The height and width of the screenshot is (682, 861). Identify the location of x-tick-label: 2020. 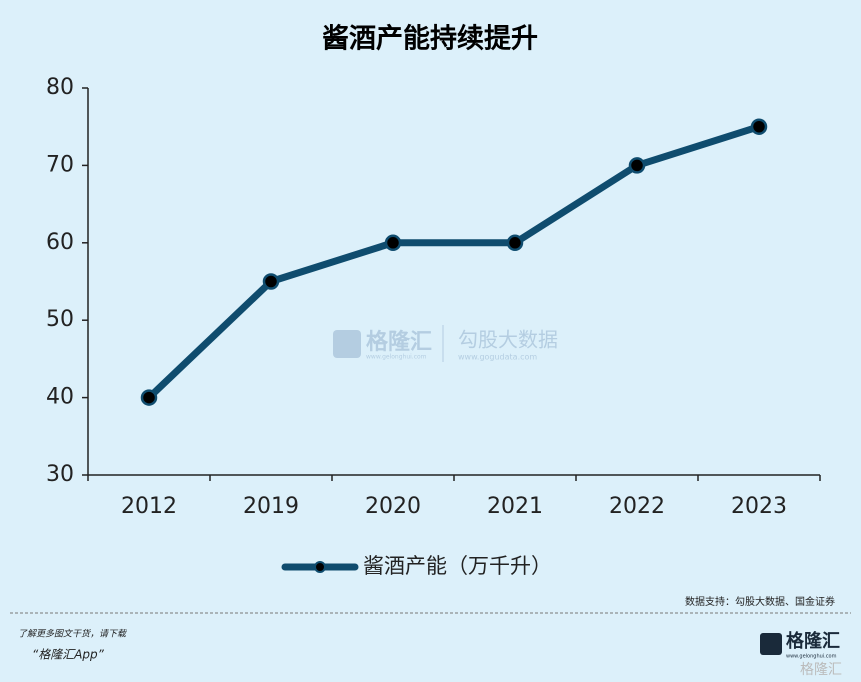
(393, 506).